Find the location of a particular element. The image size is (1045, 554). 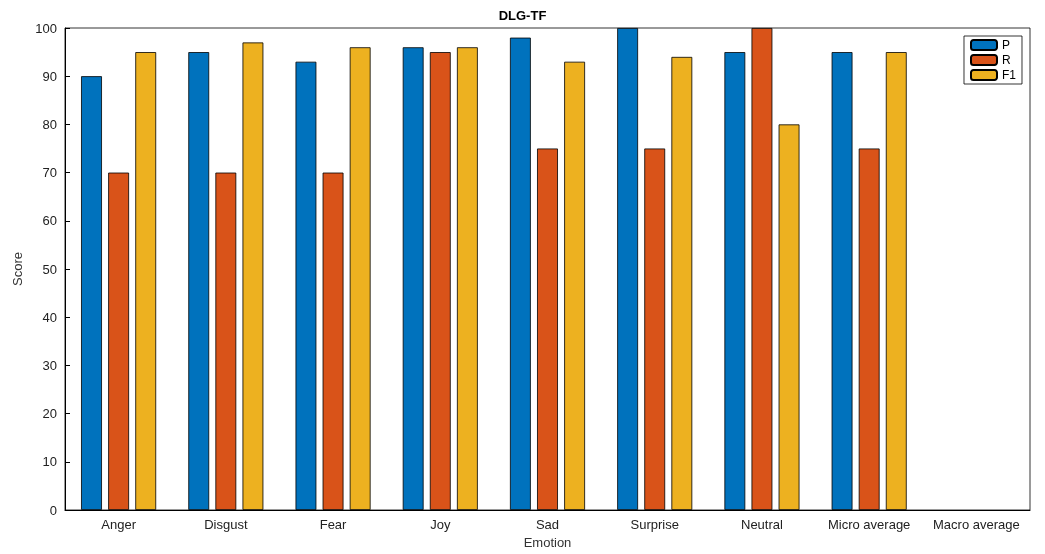

y-tick-label: 90 is located at coordinates (49, 76).